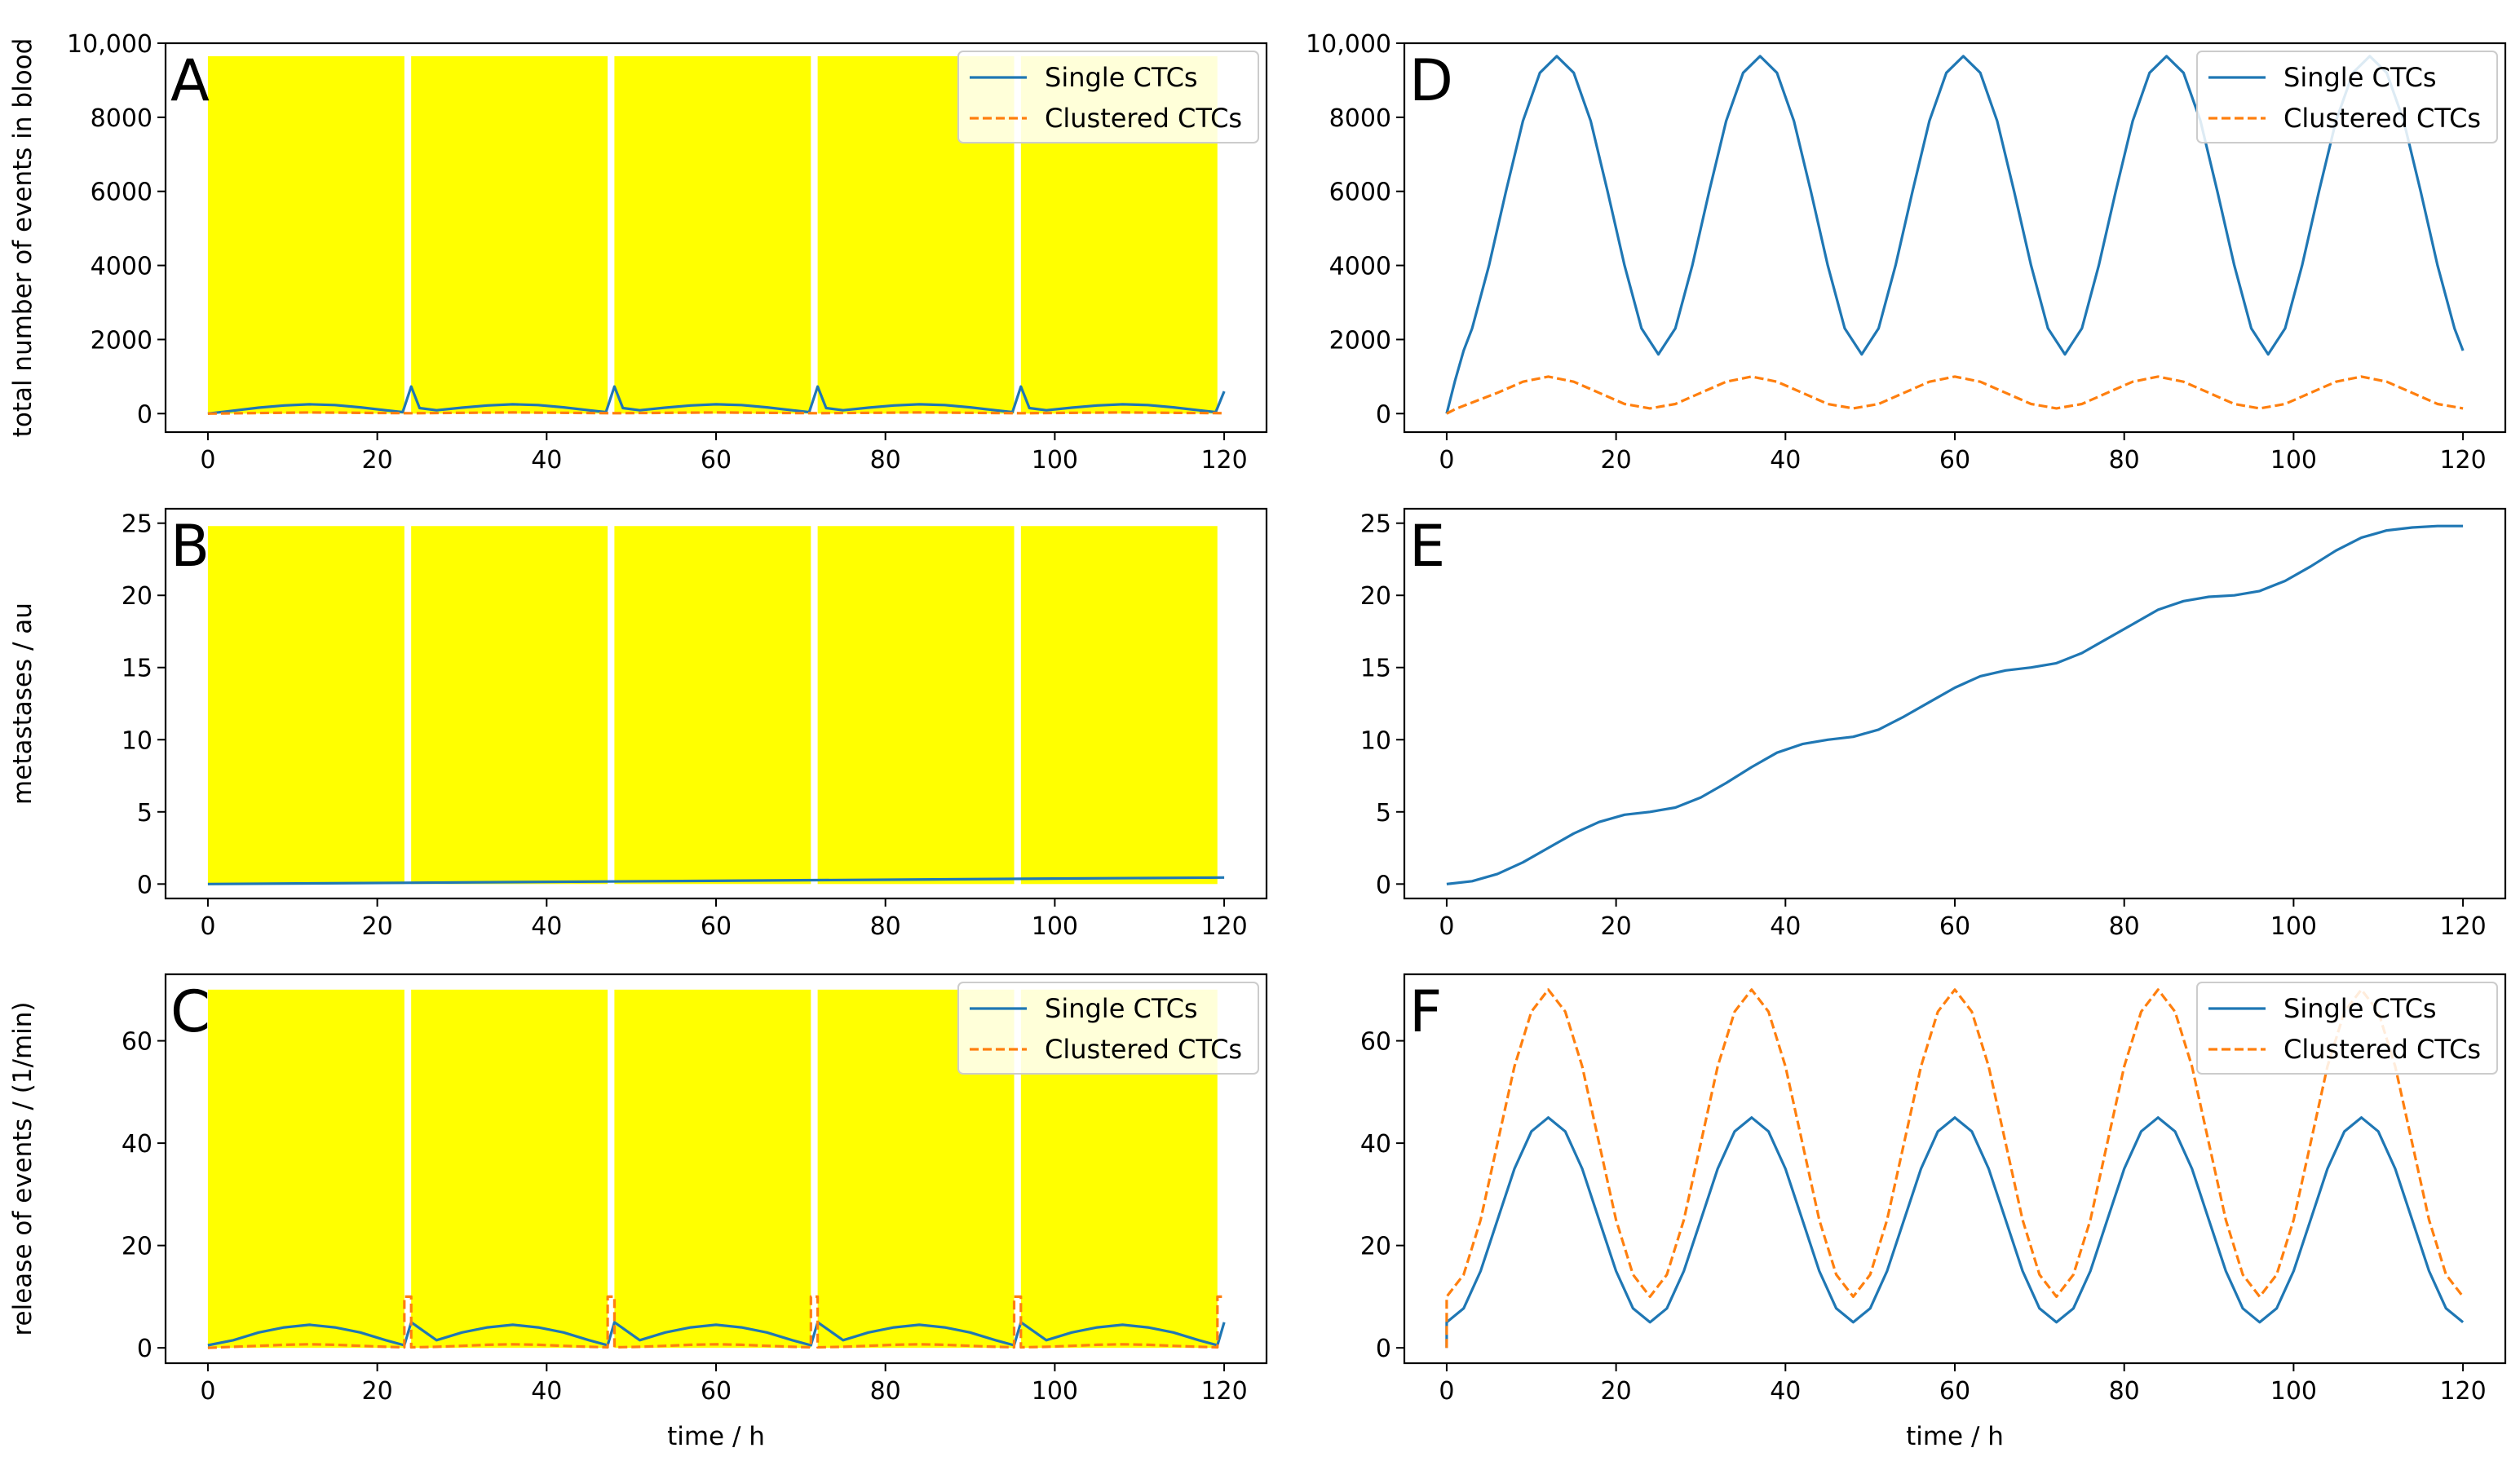 The image size is (2520, 1470). I want to click on y-tick-label: 40, so click(1376, 1144).